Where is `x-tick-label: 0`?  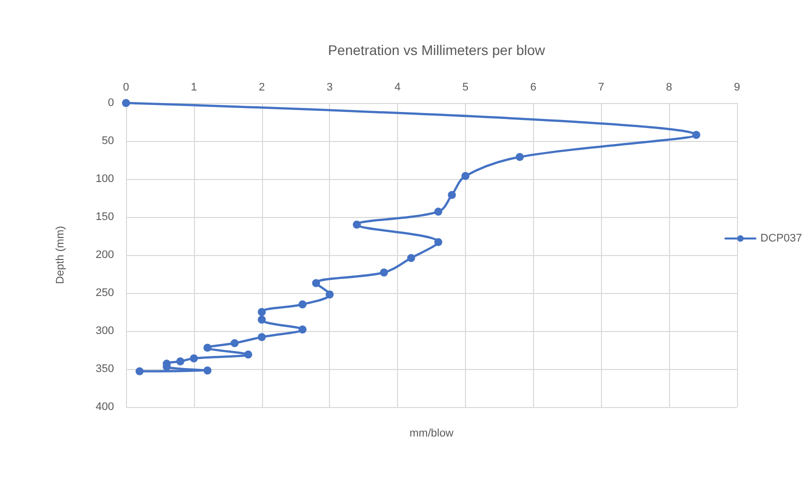 x-tick-label: 0 is located at coordinates (126, 88).